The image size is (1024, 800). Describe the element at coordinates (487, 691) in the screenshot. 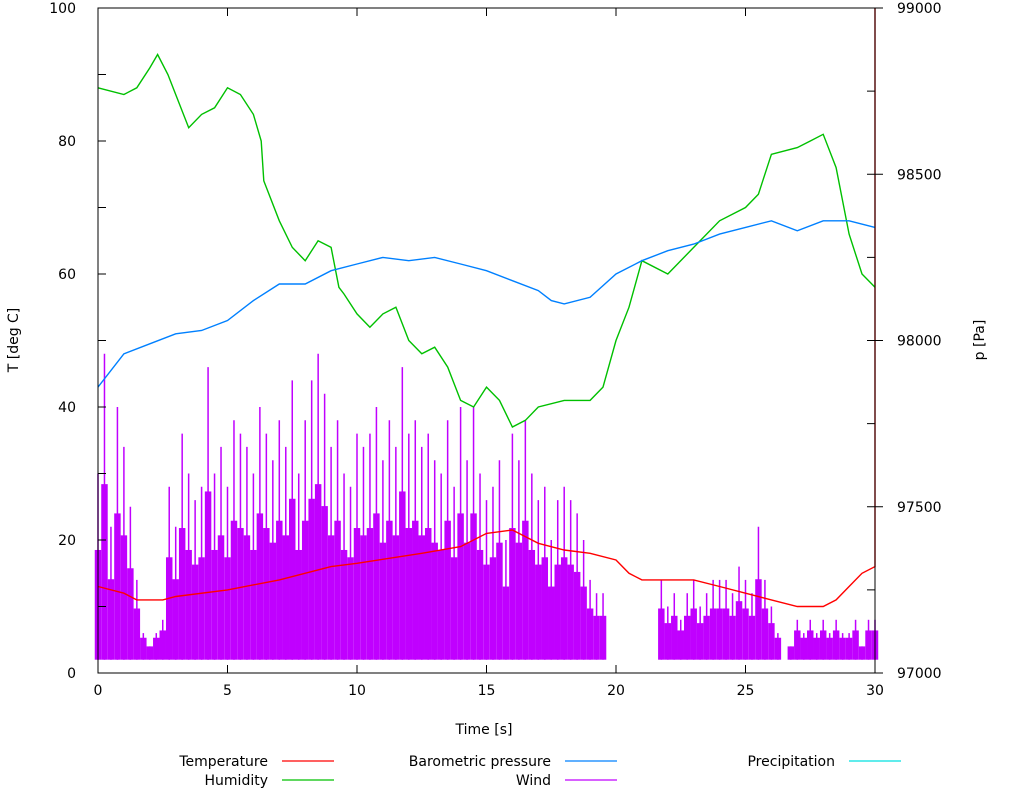

I see `x-tick-label: 15` at that location.